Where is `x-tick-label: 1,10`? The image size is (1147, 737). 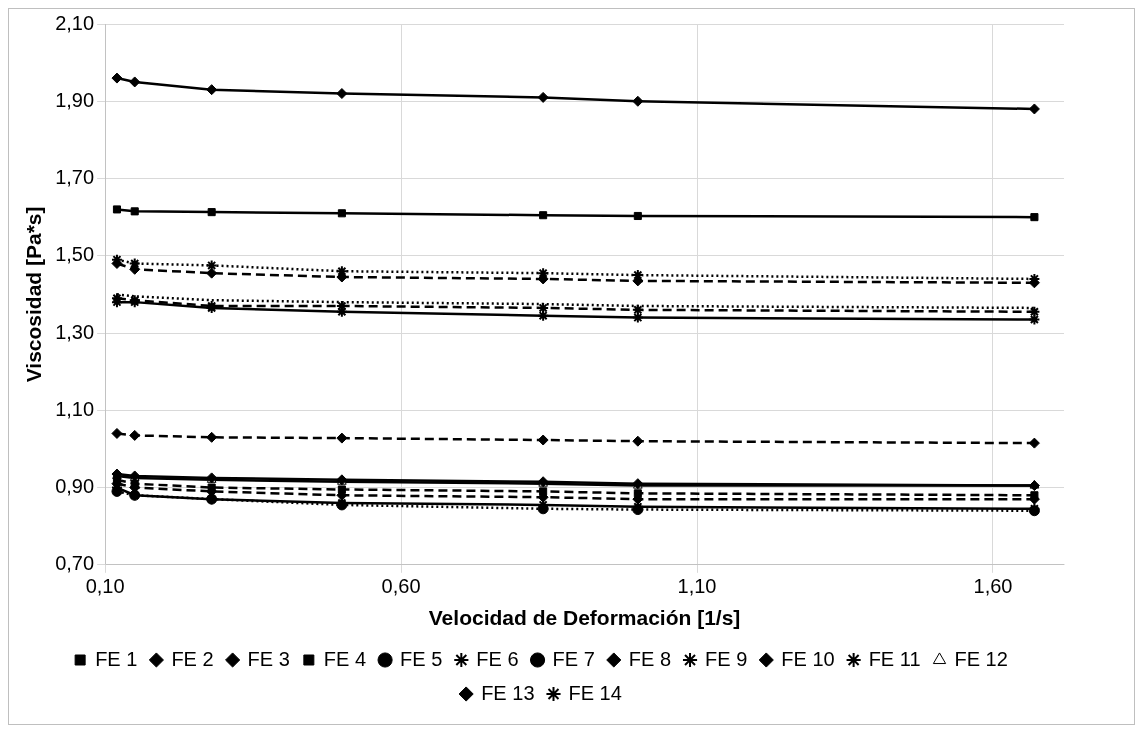
x-tick-label: 1,10 is located at coordinates (697, 586).